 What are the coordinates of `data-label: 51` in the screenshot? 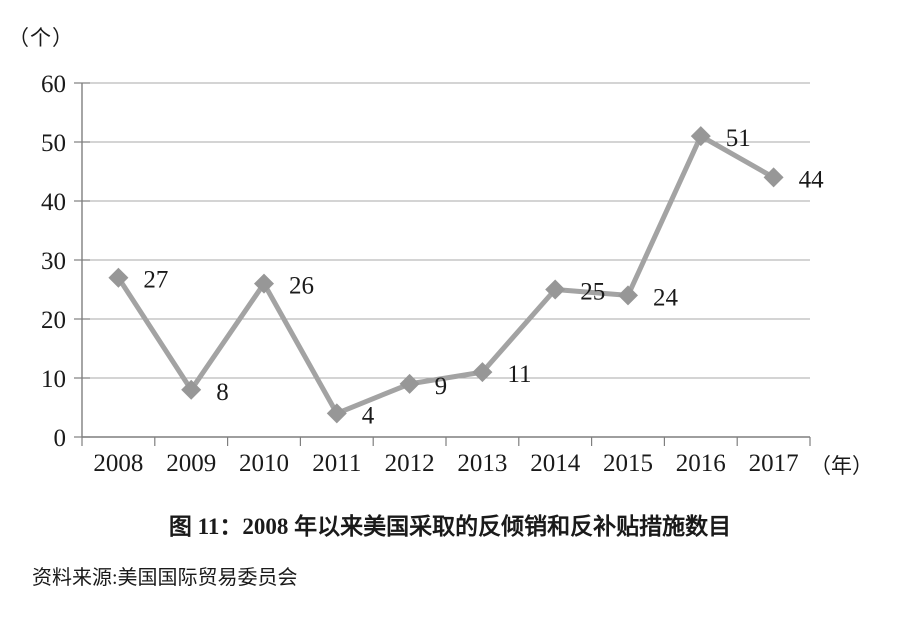 It's located at (738, 138).